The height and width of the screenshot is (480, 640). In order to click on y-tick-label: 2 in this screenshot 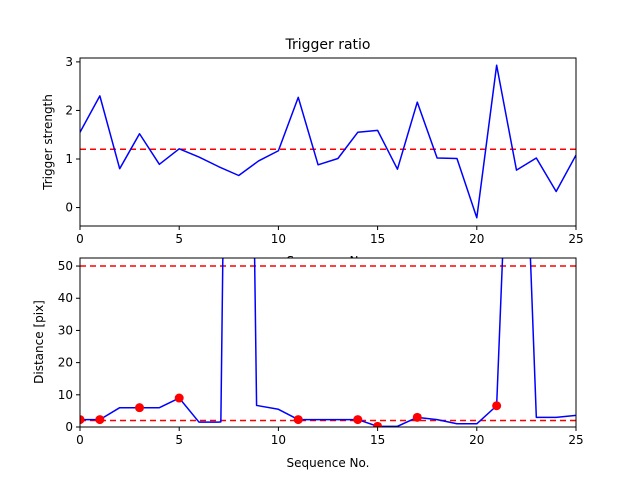, I will do `click(69, 110)`.